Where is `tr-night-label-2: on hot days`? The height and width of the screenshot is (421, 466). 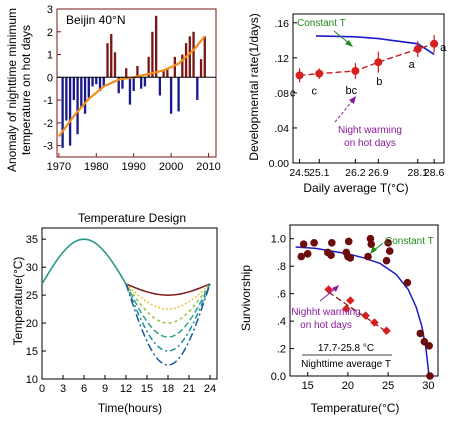 tr-night-label-2: on hot days is located at coordinates (370, 143).